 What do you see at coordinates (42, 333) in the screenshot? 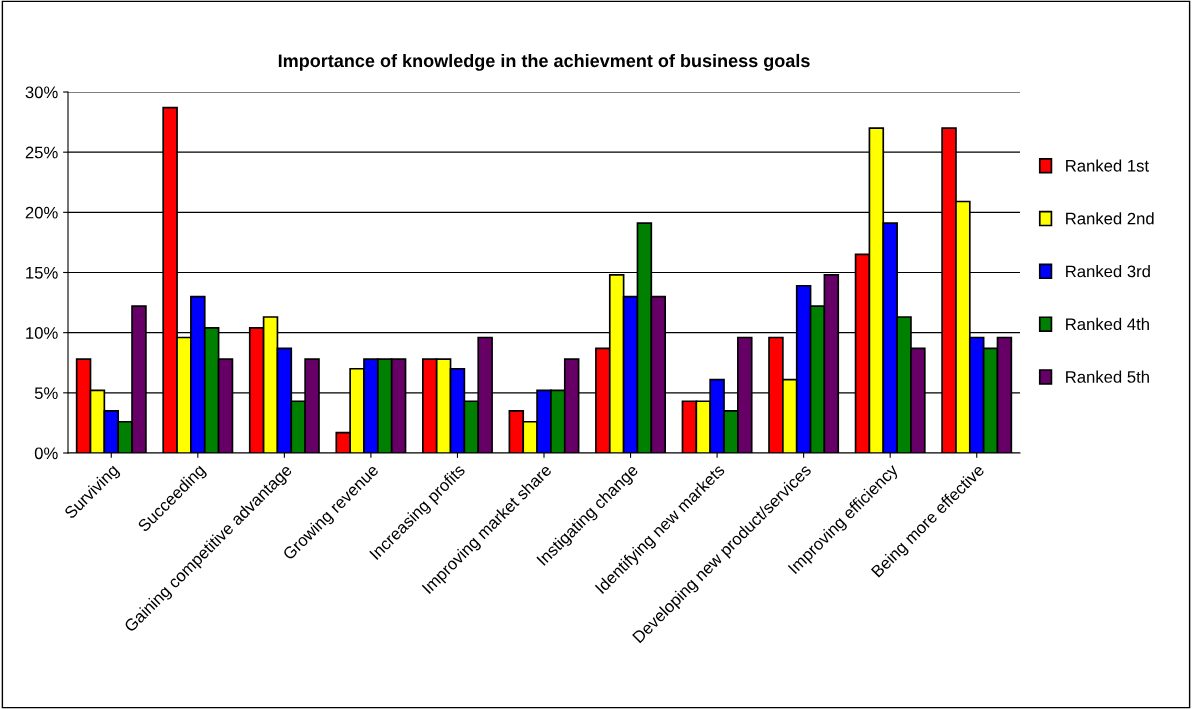
I see `y-tick-label: 10%` at bounding box center [42, 333].